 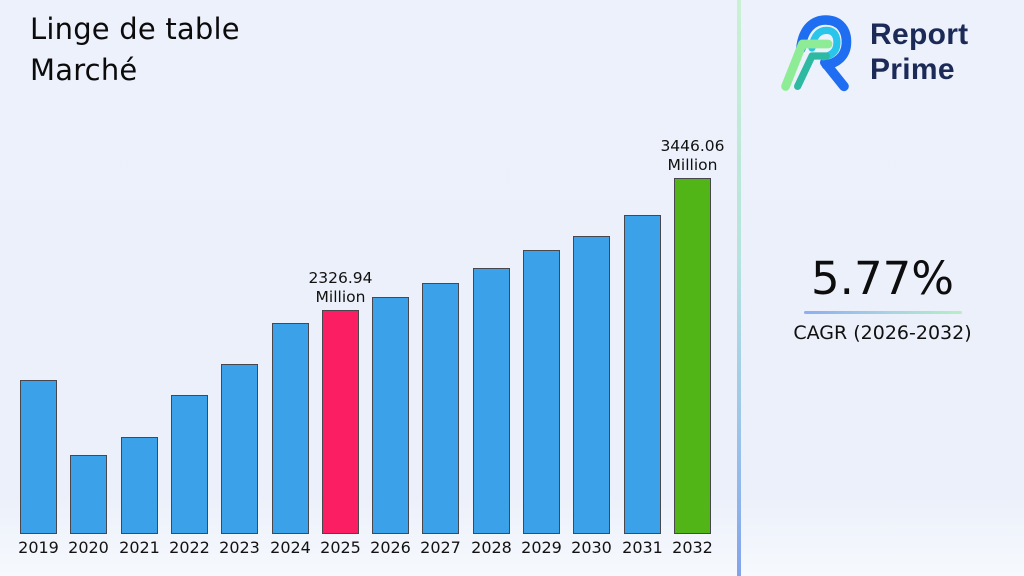 I want to click on x-tick-2019: 2019, so click(x=38, y=547).